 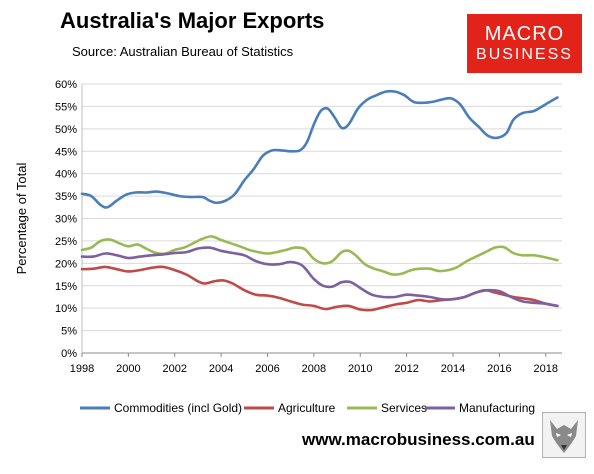 I want to click on x-tick-label: 2014, so click(x=453, y=369).